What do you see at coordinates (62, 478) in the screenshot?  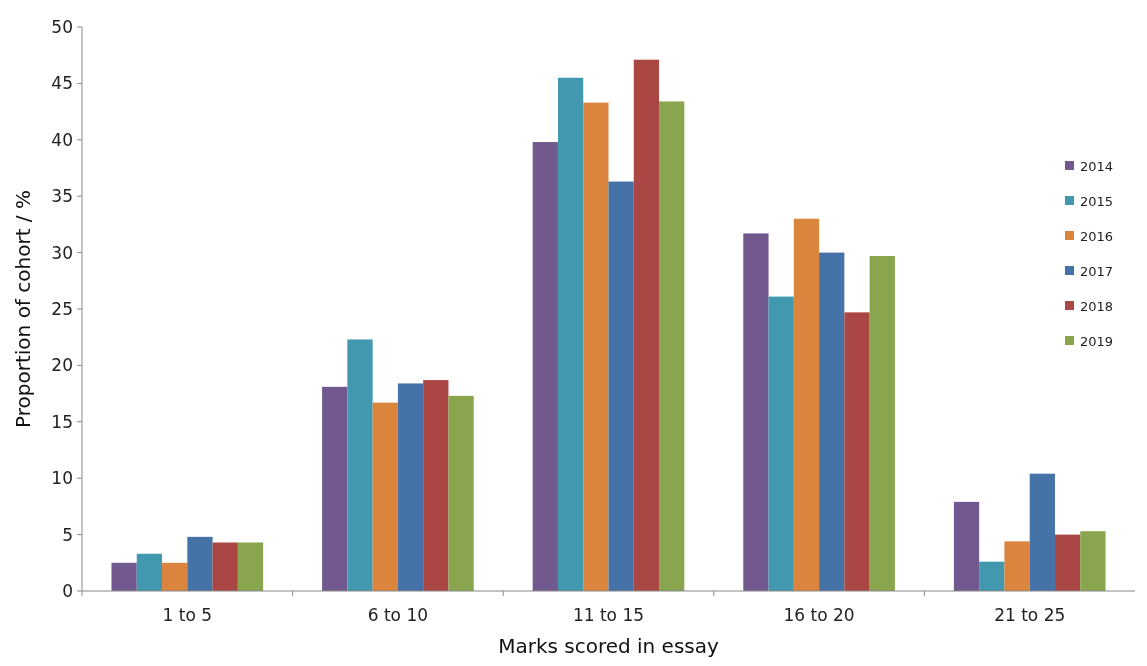 I see `y-tick-label: 10` at bounding box center [62, 478].